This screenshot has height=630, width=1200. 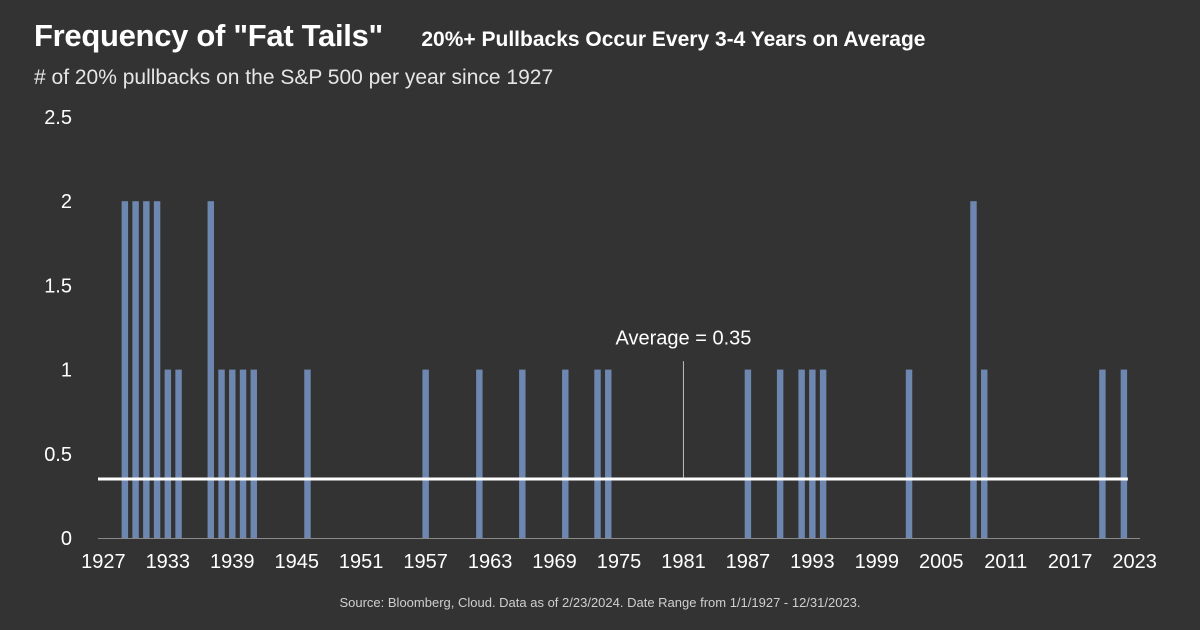 What do you see at coordinates (58, 118) in the screenshot?
I see `y-tick-label: 2.5` at bounding box center [58, 118].